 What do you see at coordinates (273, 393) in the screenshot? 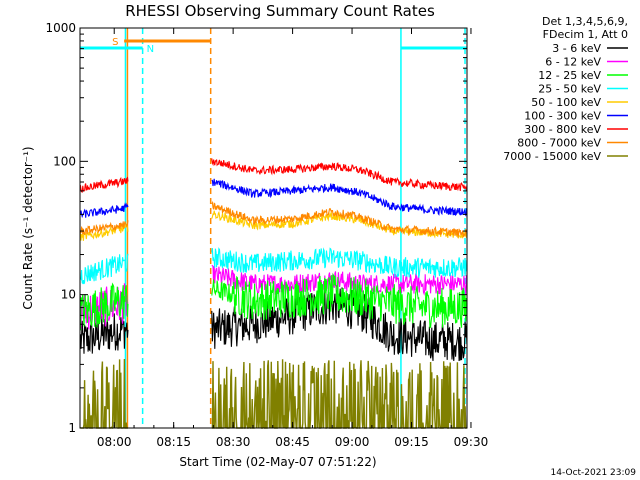
I see `series-line-7000-15000-kev` at bounding box center [273, 393].